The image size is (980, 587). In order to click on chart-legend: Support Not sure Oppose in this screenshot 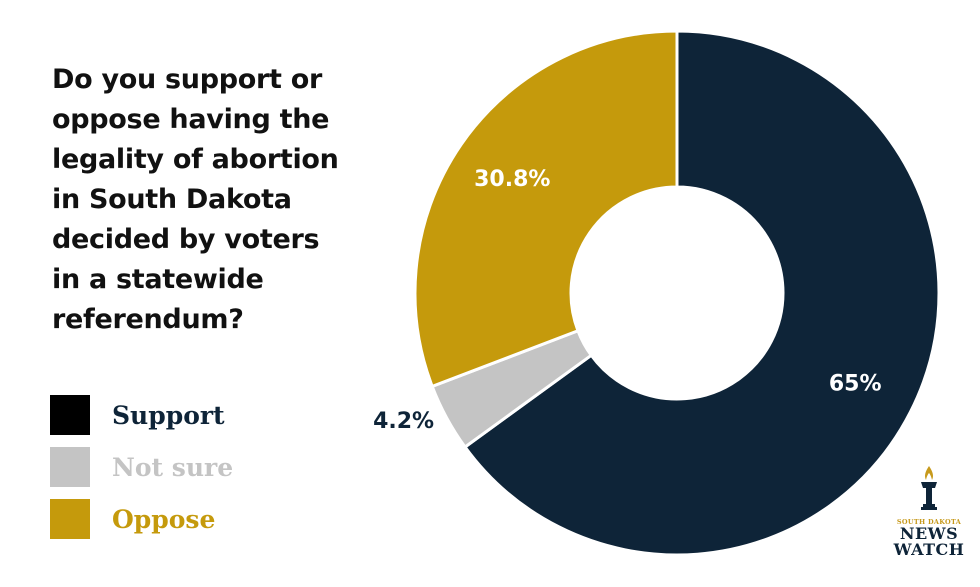, I will do `click(141, 473)`.